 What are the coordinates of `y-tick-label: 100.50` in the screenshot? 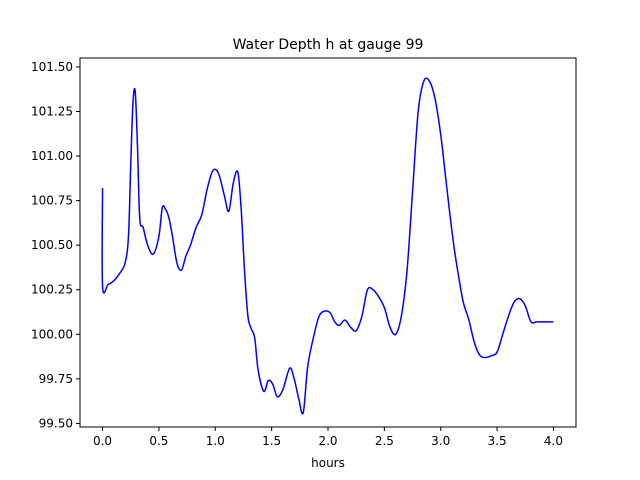 It's located at (52, 245).